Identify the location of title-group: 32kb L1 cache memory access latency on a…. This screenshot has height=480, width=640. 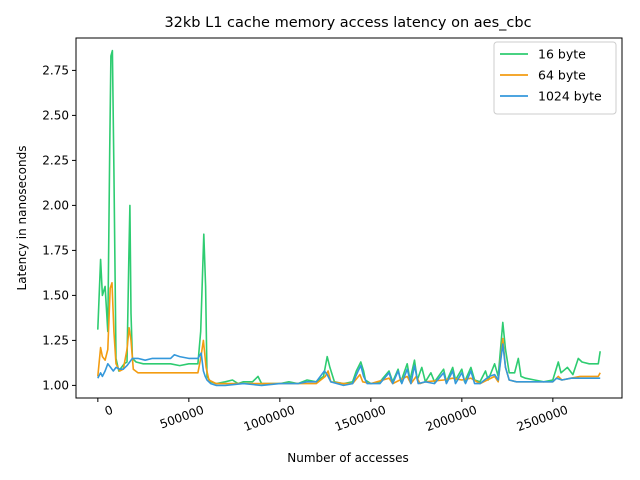
(347, 23).